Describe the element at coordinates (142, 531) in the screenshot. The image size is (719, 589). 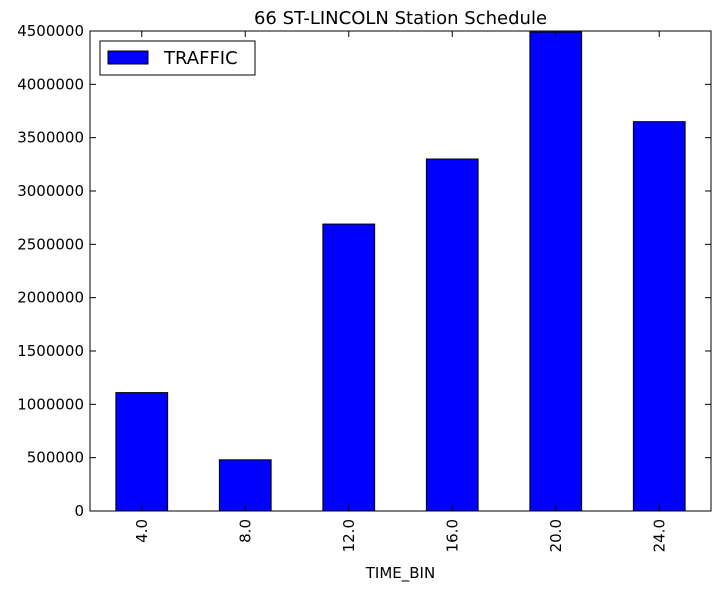
I see `x-tick-label: 4.0` at that location.